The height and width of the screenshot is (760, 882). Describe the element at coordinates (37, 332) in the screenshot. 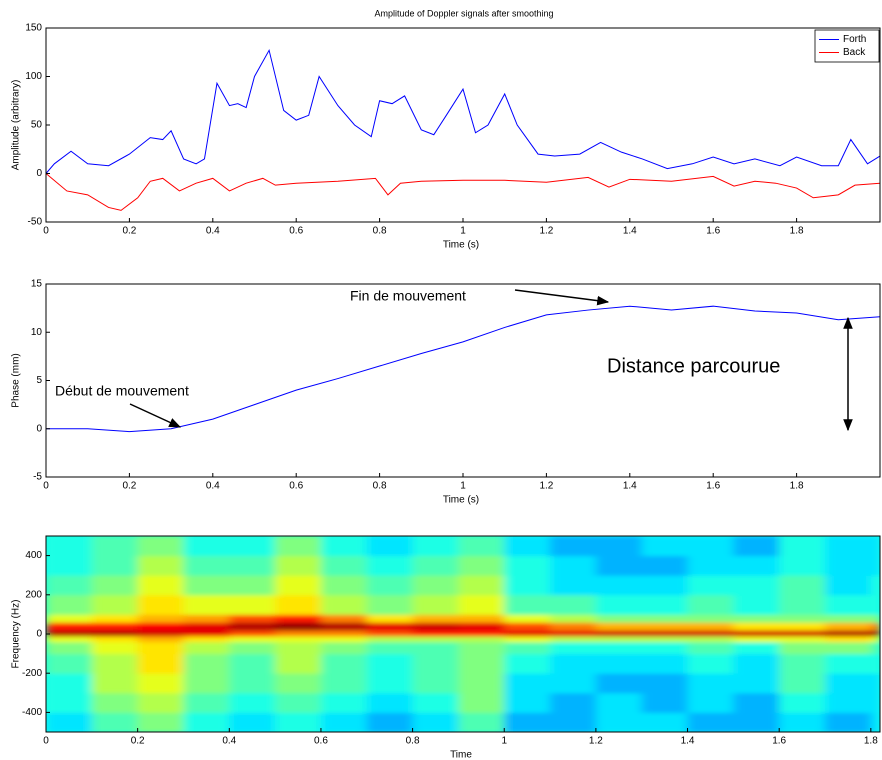

I see `y-tick-label: 10` at that location.